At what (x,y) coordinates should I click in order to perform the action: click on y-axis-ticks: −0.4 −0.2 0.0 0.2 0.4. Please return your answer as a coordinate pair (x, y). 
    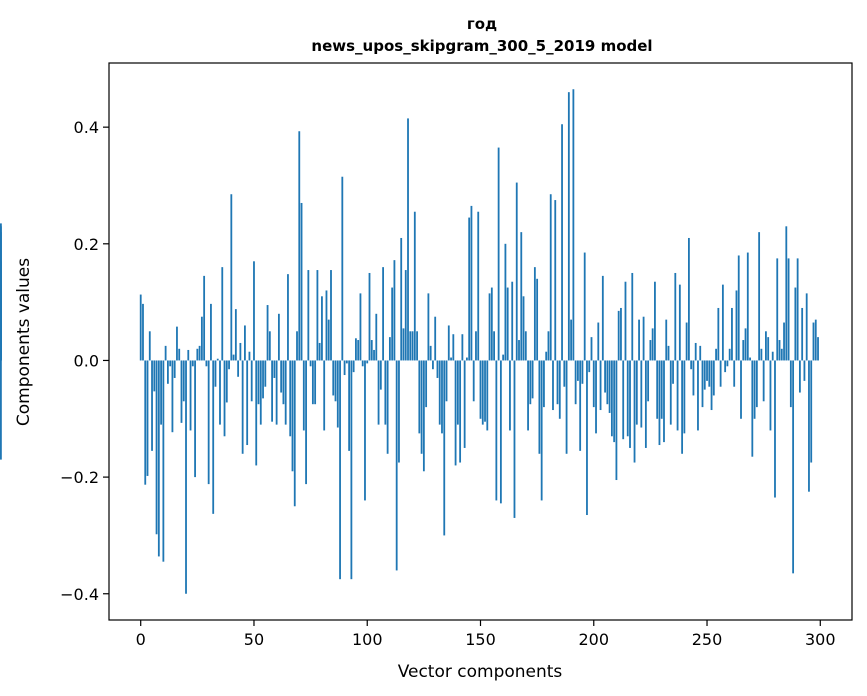
    Looking at the image, I should click on (84, 361).